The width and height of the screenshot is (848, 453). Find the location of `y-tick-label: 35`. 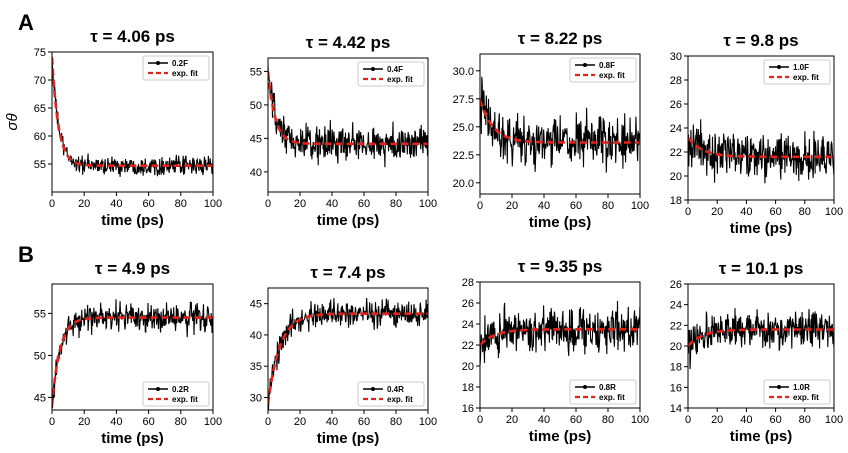

y-tick-label: 35 is located at coordinates (256, 367).